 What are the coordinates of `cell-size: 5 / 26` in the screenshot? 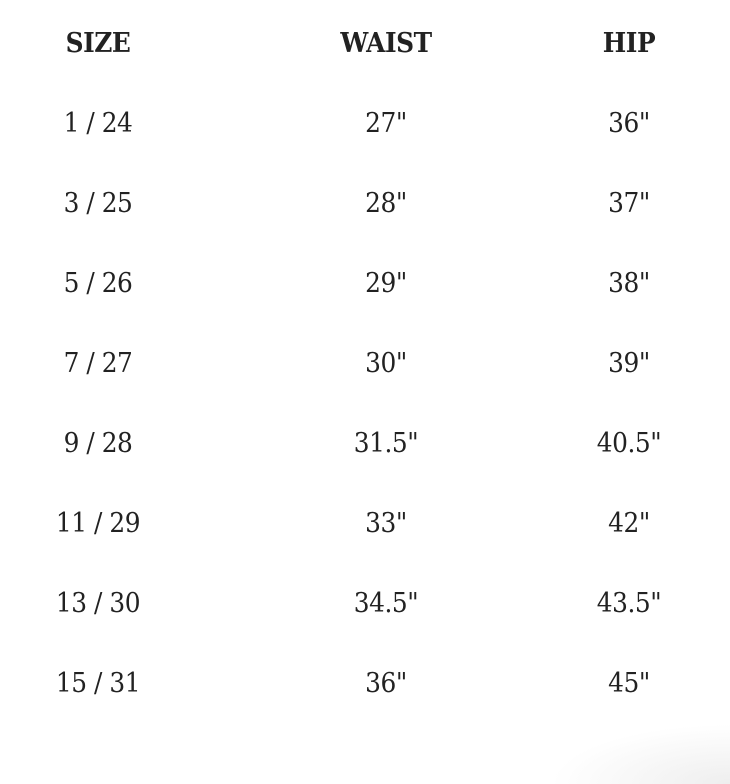 It's located at (98, 283).